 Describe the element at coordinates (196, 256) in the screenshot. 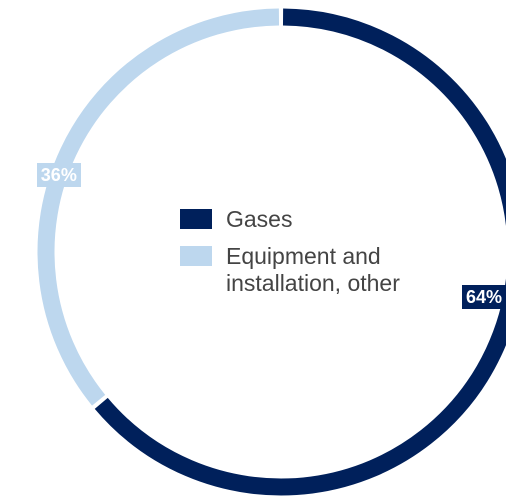

I see `legend-swatch-equipment` at that location.